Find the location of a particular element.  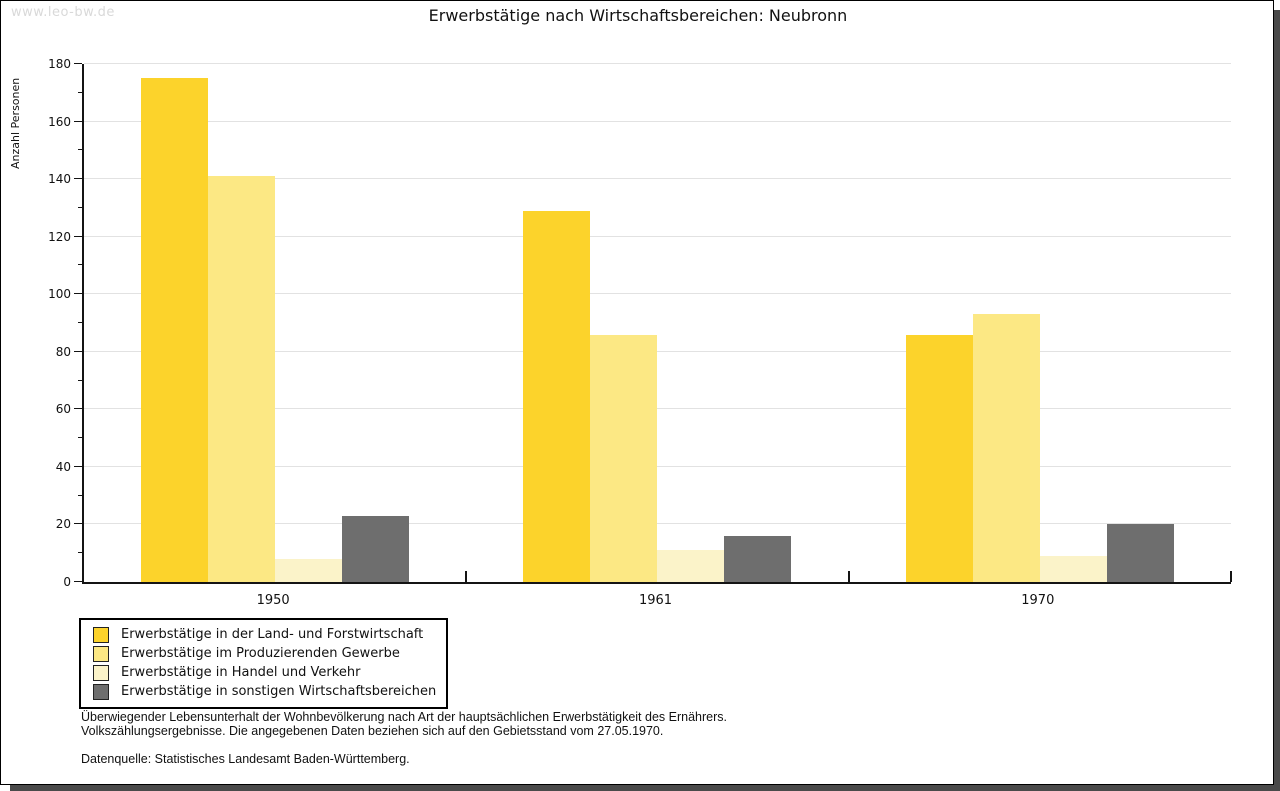

legend-row-3: Erwerbstätige in Handel und Verkehr is located at coordinates (263, 672).